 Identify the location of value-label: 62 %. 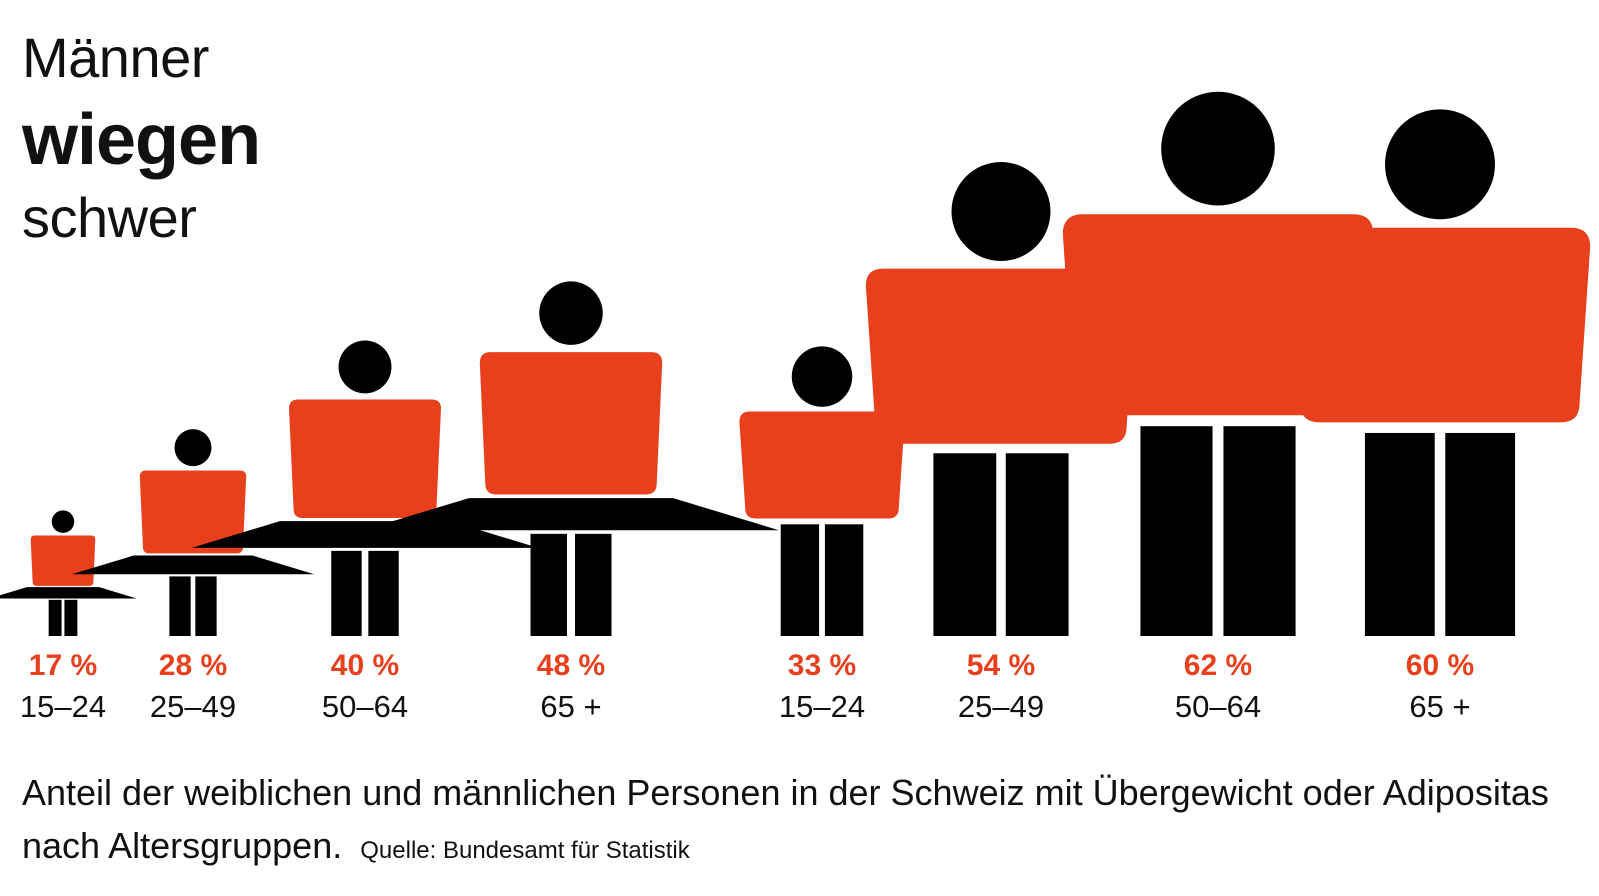
(1218, 665).